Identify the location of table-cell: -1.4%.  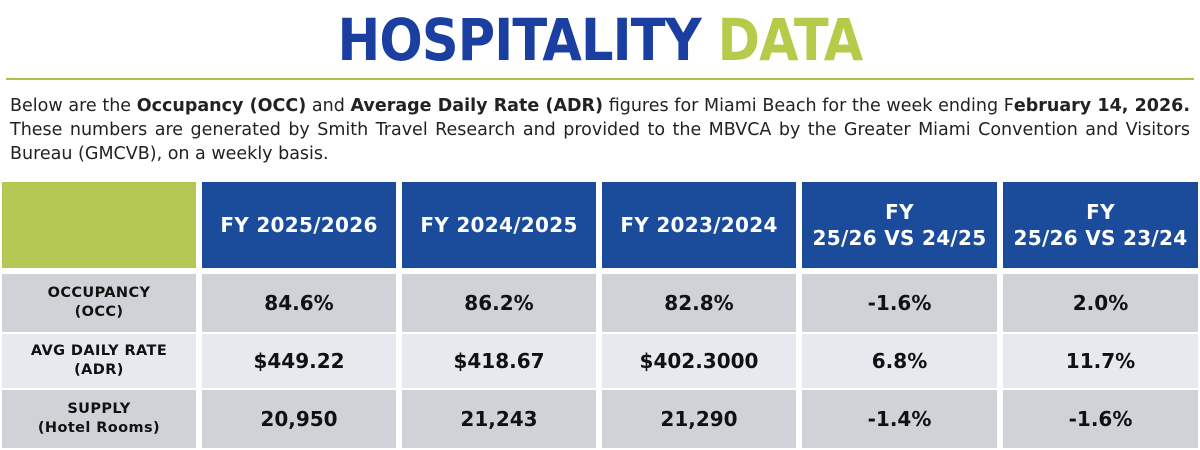
(899, 419).